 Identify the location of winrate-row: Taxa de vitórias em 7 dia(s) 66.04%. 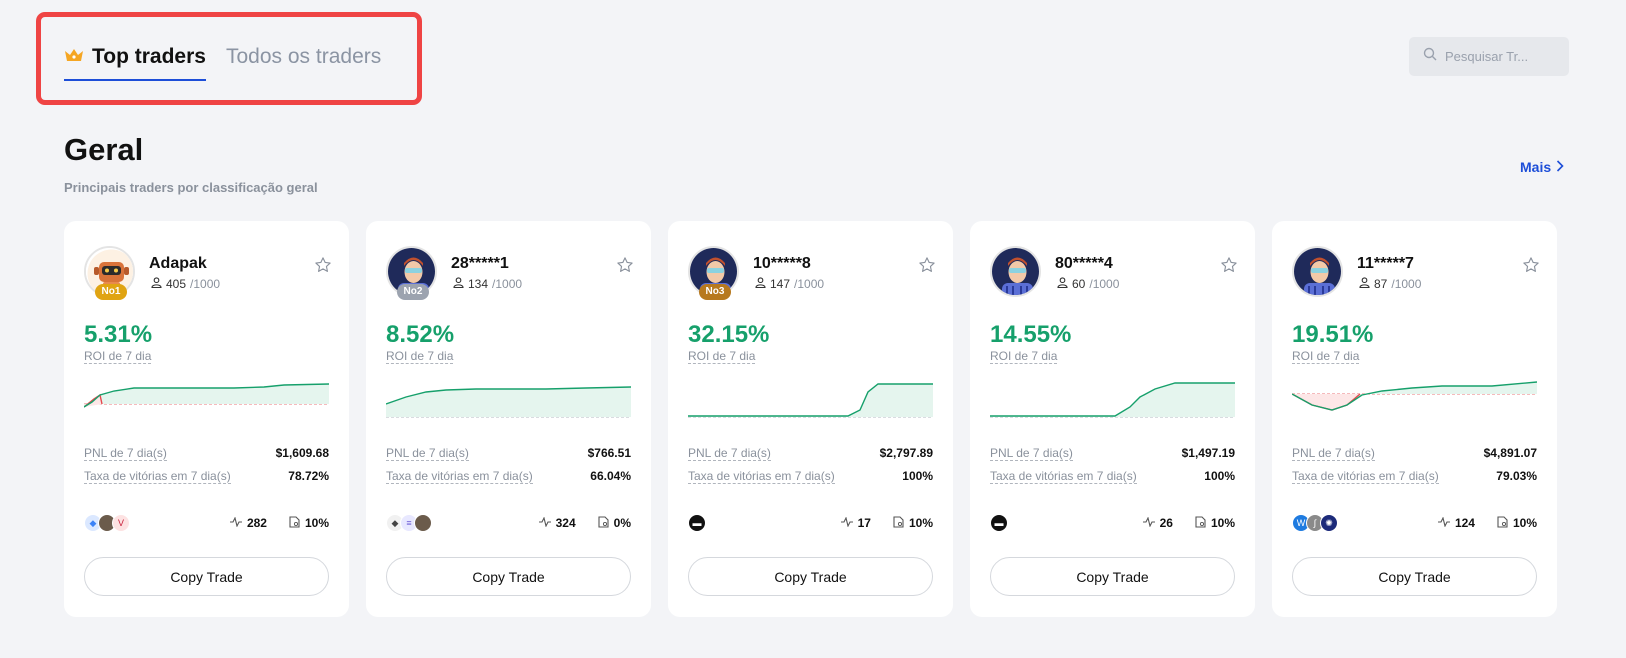
(508, 476).